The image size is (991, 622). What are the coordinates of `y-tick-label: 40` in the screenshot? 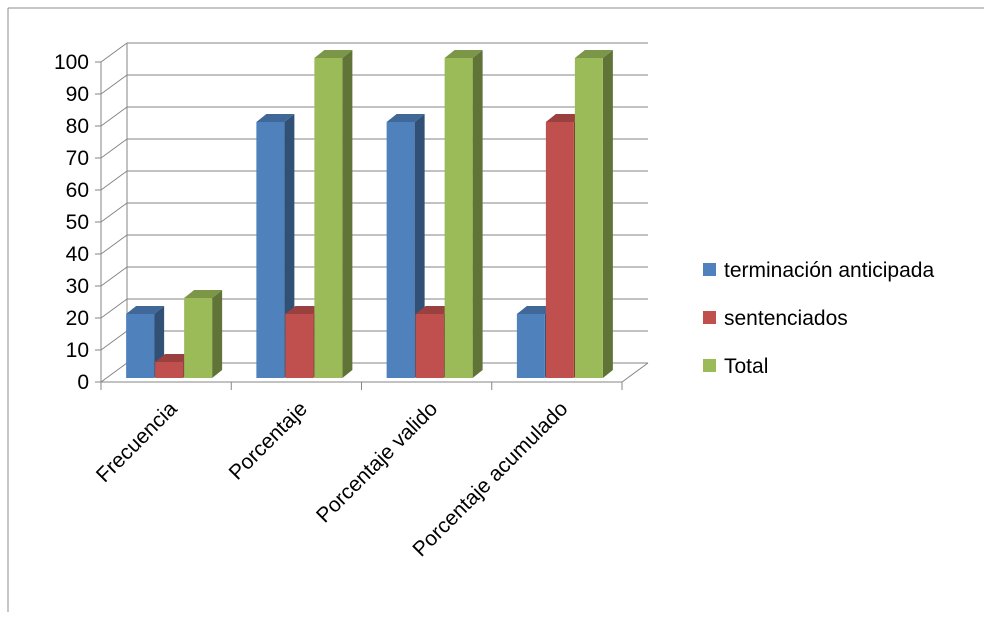 It's located at (77, 254).